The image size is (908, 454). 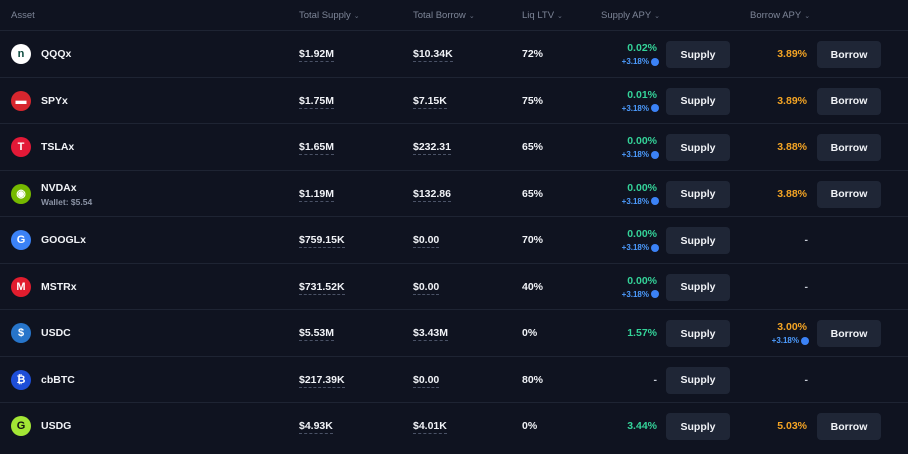 I want to click on total-supply-value: $4.93K, so click(x=316, y=427).